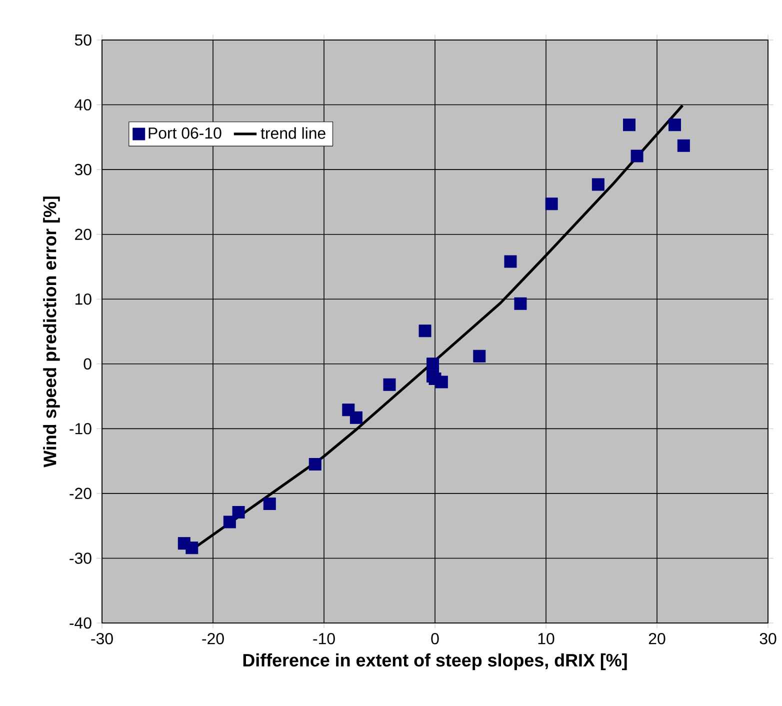 The width and height of the screenshot is (782, 706). I want to click on y-tick-label: 50, so click(83, 40).